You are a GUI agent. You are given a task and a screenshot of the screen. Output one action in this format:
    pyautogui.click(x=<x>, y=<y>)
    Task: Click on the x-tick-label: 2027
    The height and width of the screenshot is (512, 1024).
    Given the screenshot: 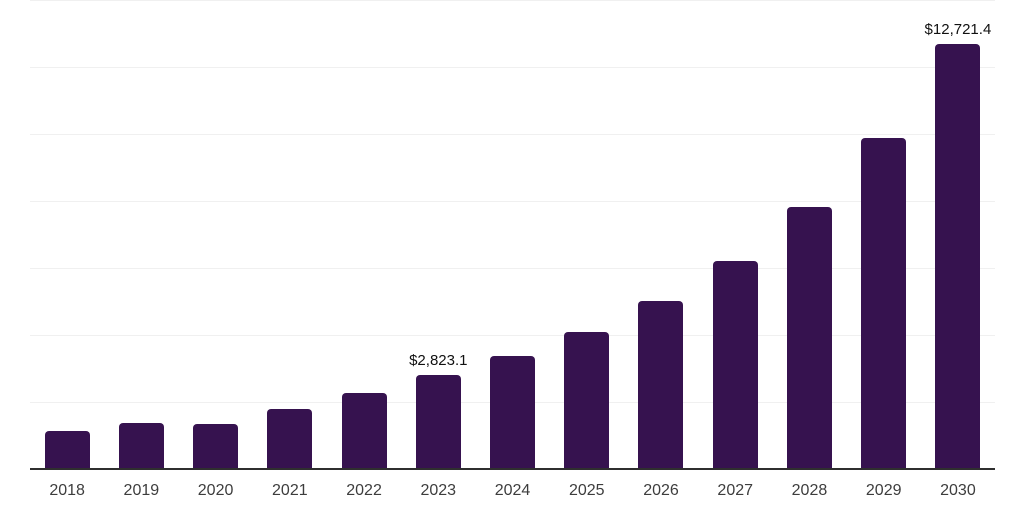 What is the action you would take?
    pyautogui.click(x=735, y=490)
    